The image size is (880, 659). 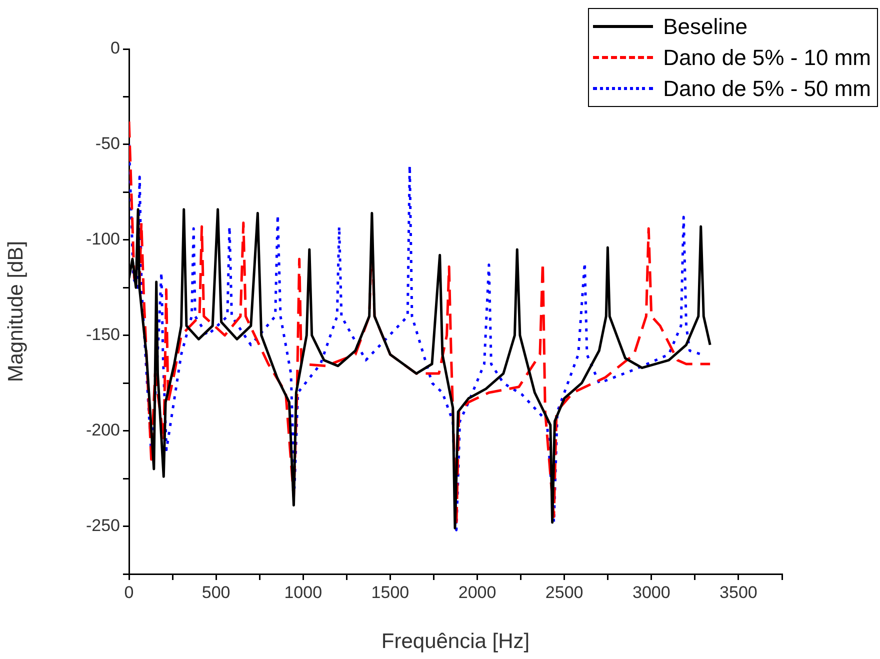 I want to click on y-tick-label: -250, so click(x=103, y=525).